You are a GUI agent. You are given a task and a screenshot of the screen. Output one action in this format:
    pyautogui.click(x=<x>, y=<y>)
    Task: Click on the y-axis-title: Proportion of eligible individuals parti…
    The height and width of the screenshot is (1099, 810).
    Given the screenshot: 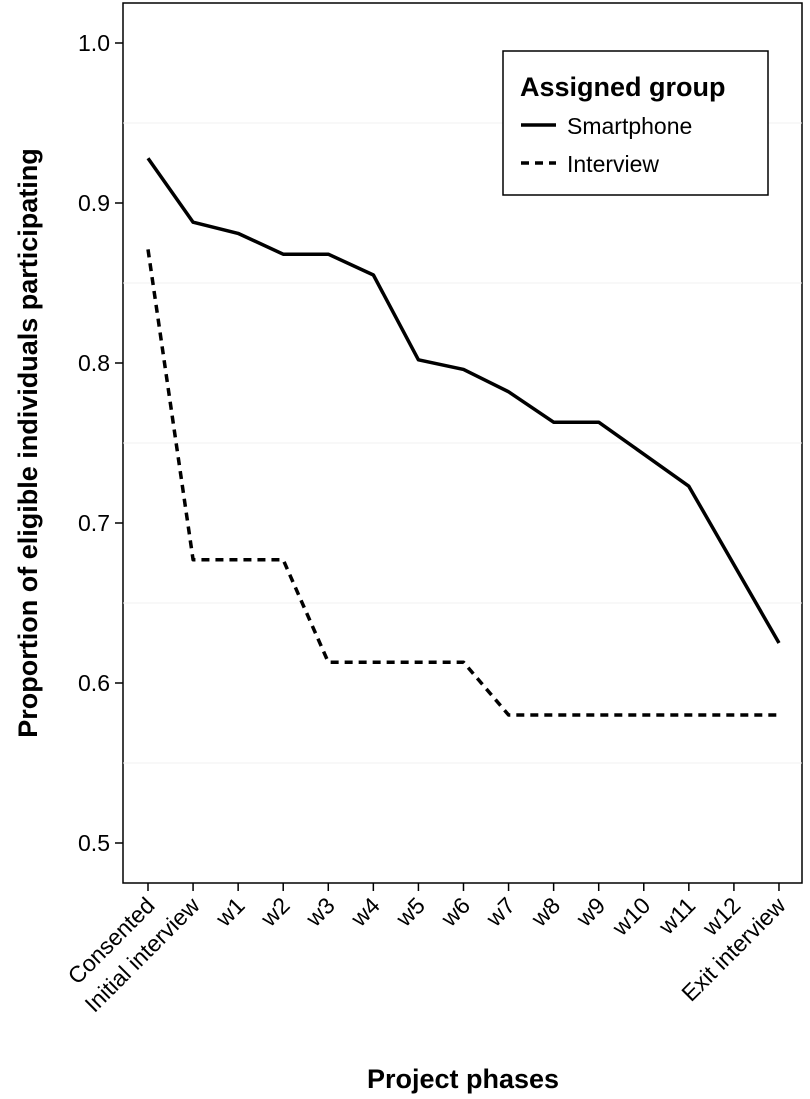 What is the action you would take?
    pyautogui.click(x=28, y=443)
    